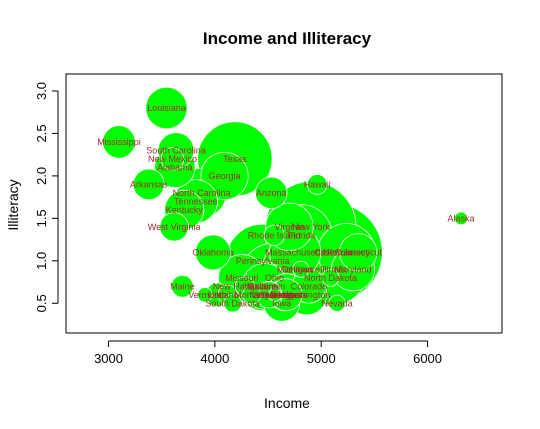  Describe the element at coordinates (263, 261) in the screenshot. I see `point-label-pennsylvania: Pennsylvania` at that location.